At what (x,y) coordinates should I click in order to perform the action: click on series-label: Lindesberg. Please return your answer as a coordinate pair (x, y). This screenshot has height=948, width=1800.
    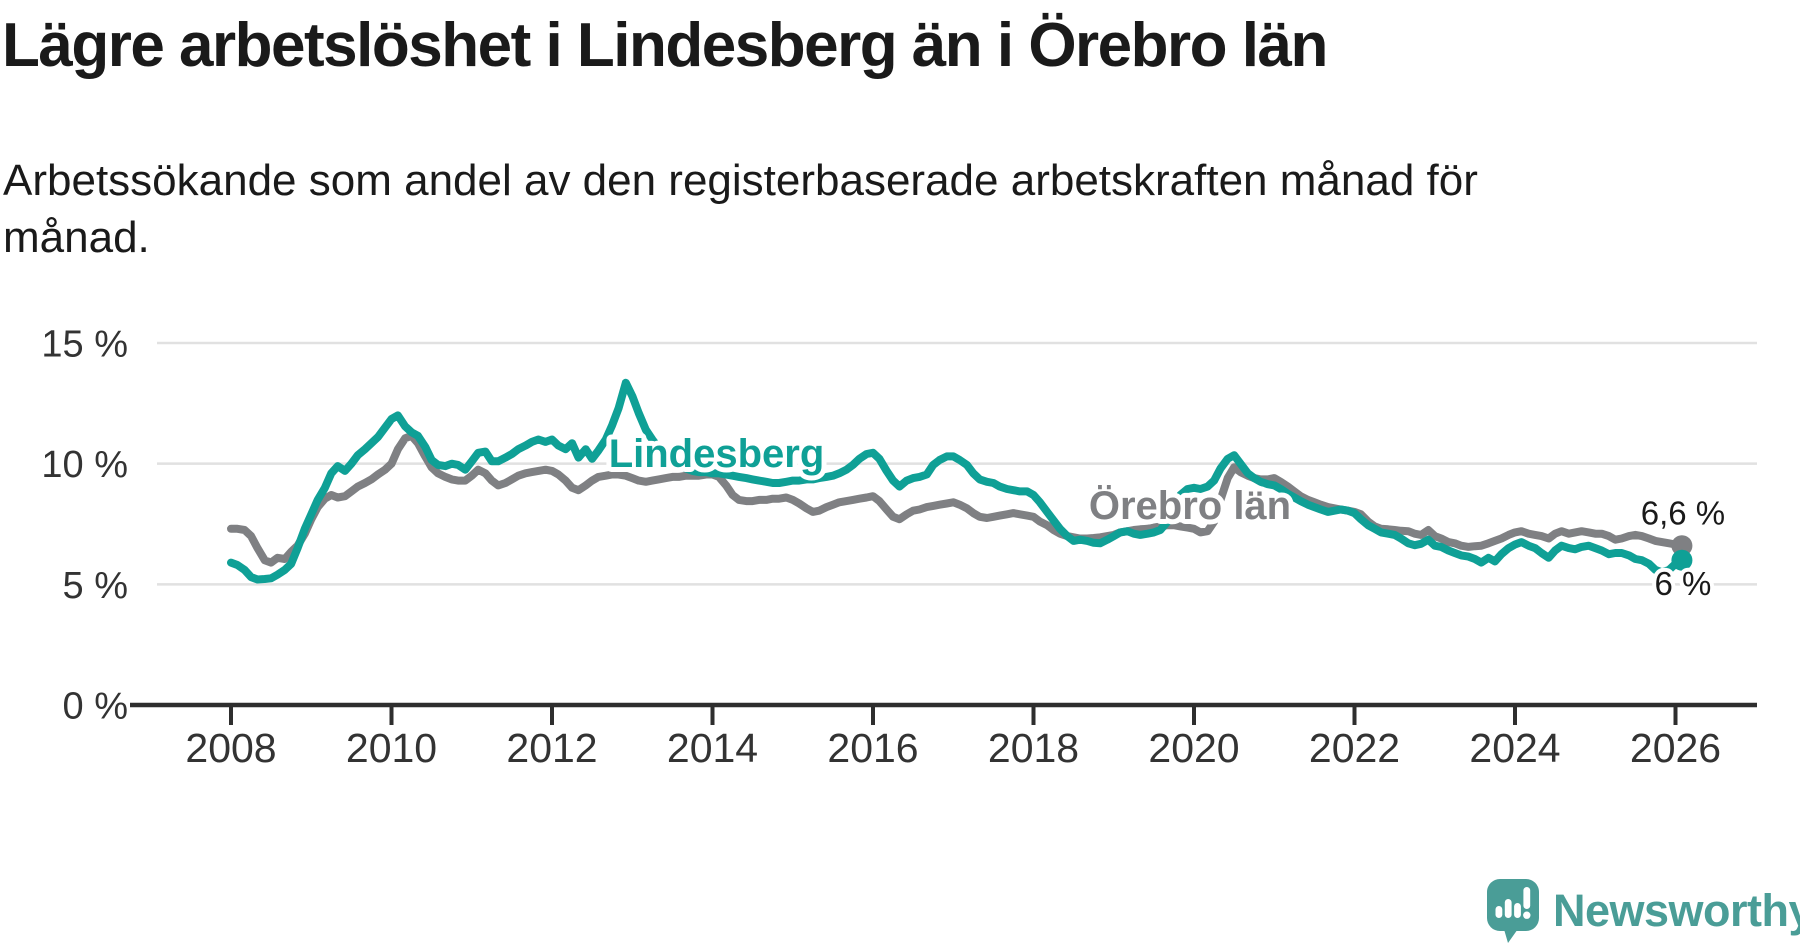
    Looking at the image, I should click on (717, 454).